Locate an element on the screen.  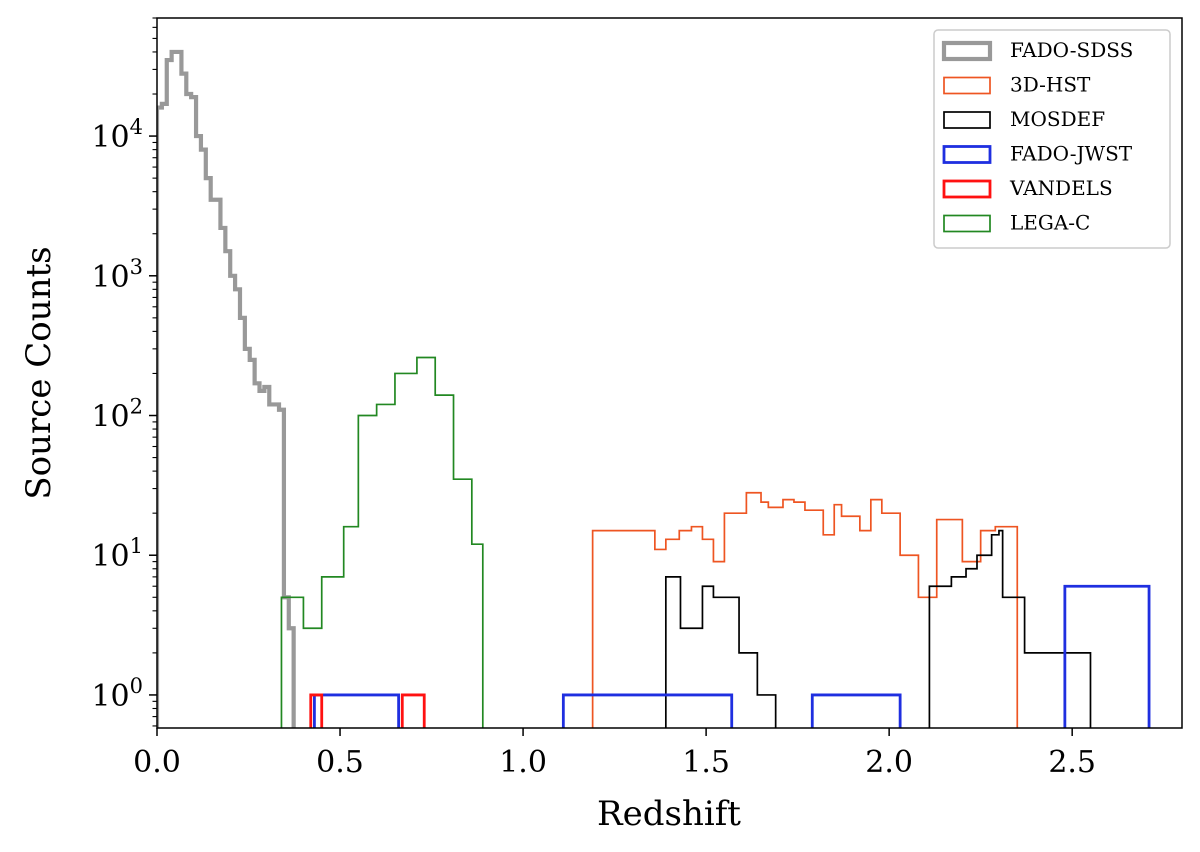
y-tick-label: 10² is located at coordinates (117, 415).